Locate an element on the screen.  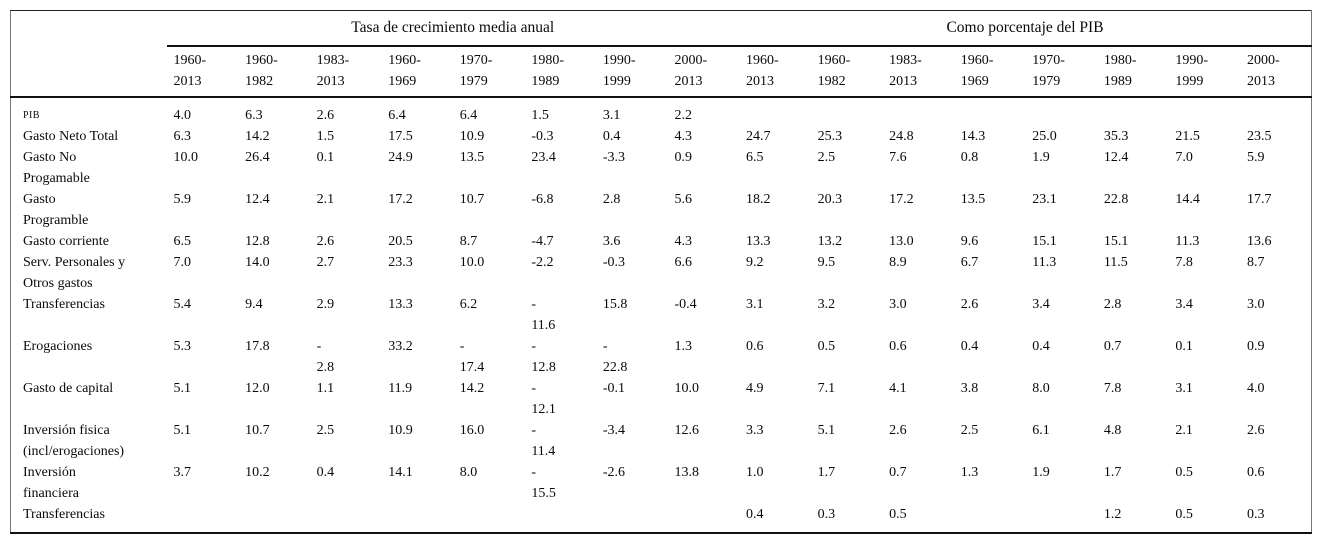
row-label: Inversión fisica (incl/erogaciones) is located at coordinates (74, 441).